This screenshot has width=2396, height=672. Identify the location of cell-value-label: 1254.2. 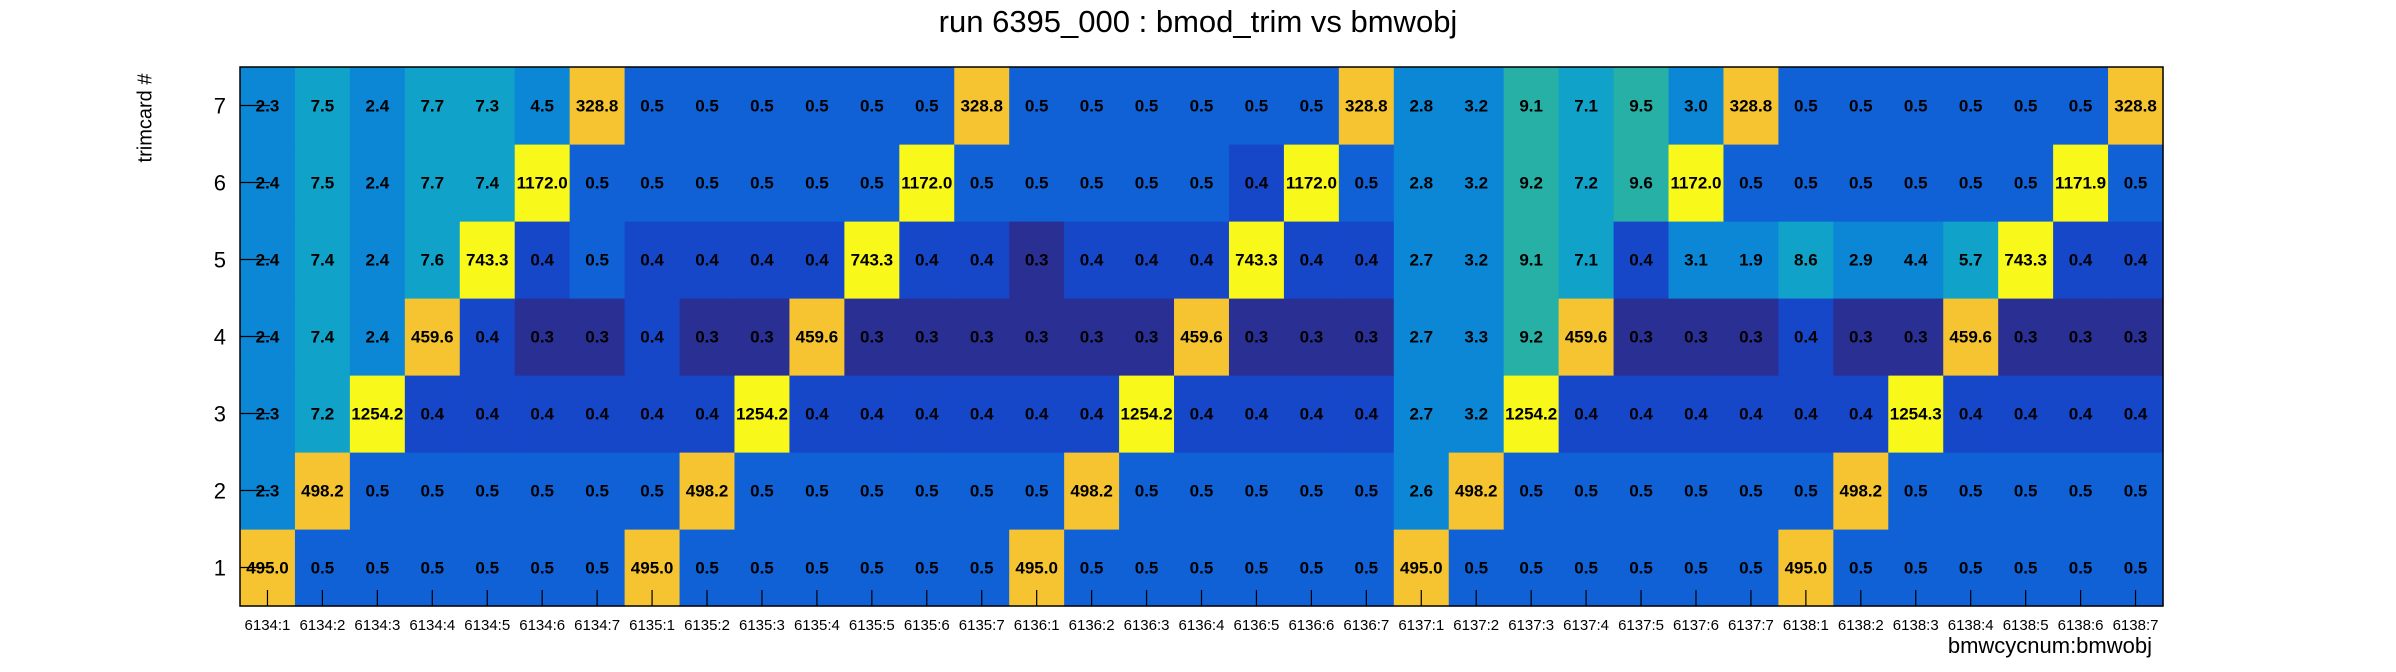
(1531, 414).